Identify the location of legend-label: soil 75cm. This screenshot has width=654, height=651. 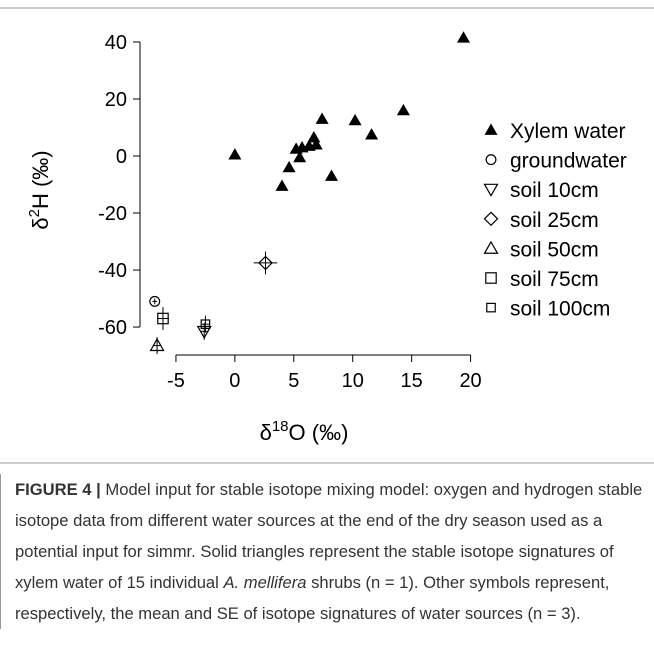
(554, 279).